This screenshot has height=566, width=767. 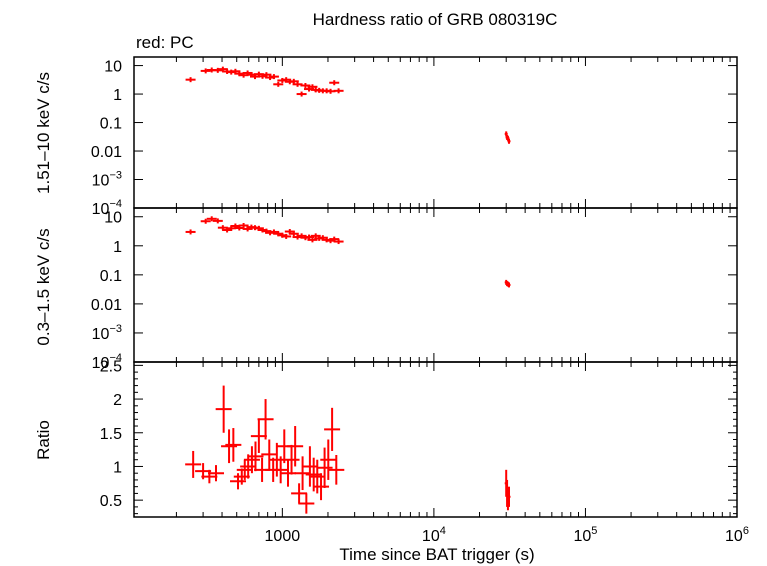 I want to click on x-tick-label: 10⁴, so click(x=434, y=535).